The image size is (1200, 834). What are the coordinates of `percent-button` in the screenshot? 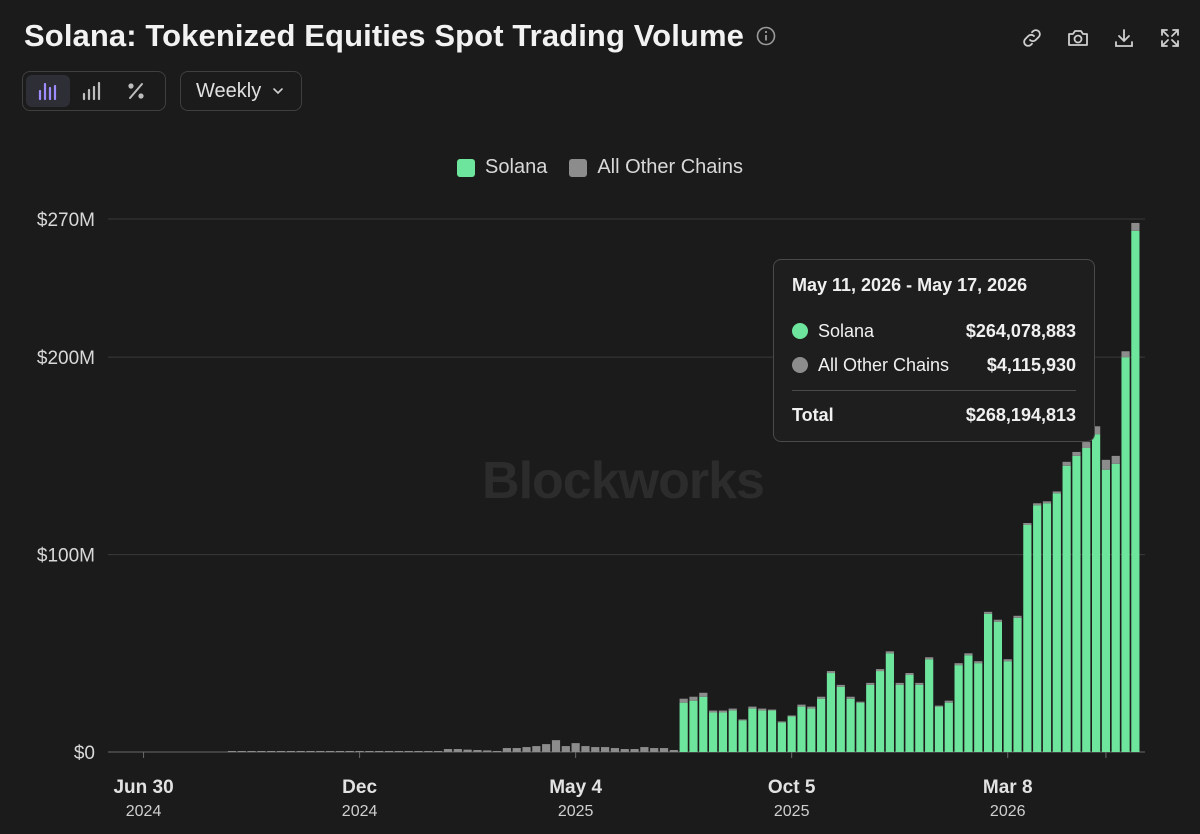 It's located at (136, 91).